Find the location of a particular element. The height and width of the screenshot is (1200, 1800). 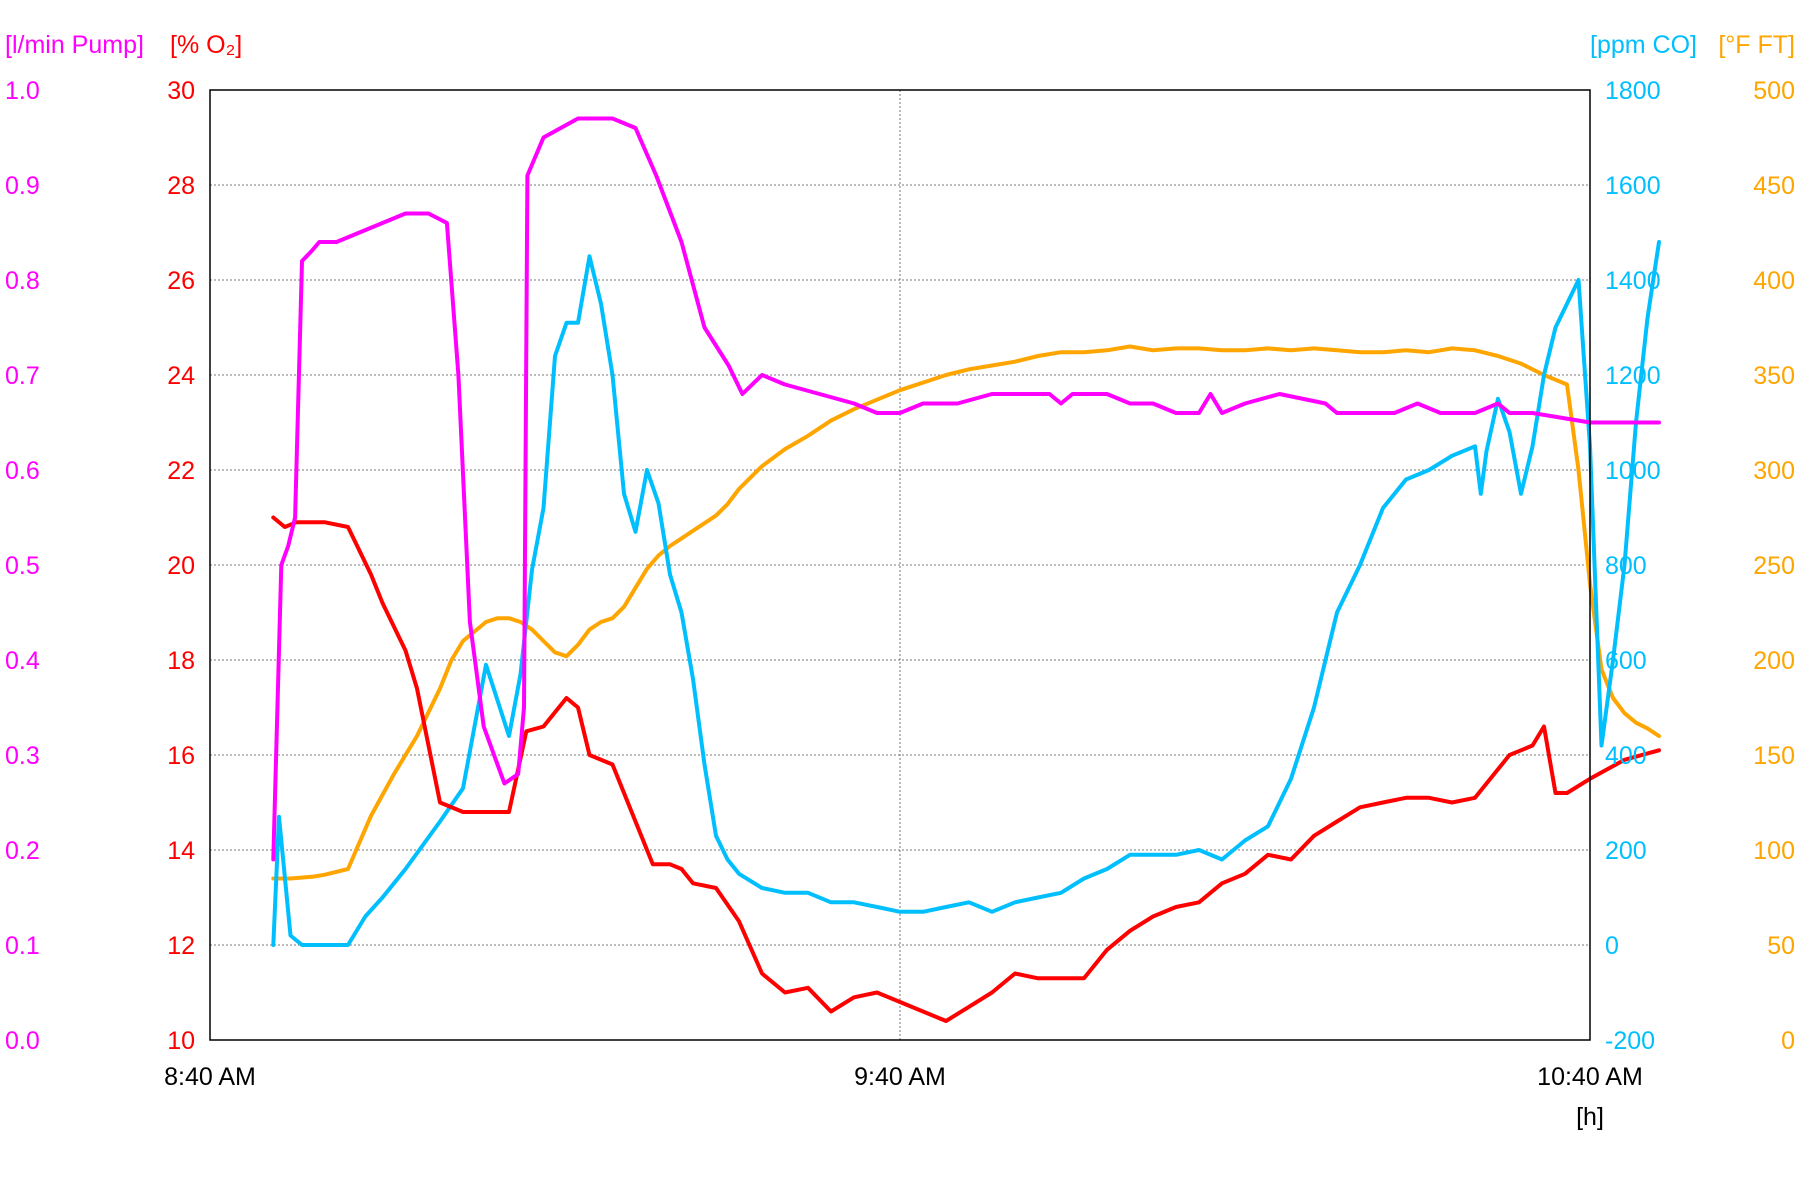

pump-axis-tick-label: 0.1 is located at coordinates (22, 946).